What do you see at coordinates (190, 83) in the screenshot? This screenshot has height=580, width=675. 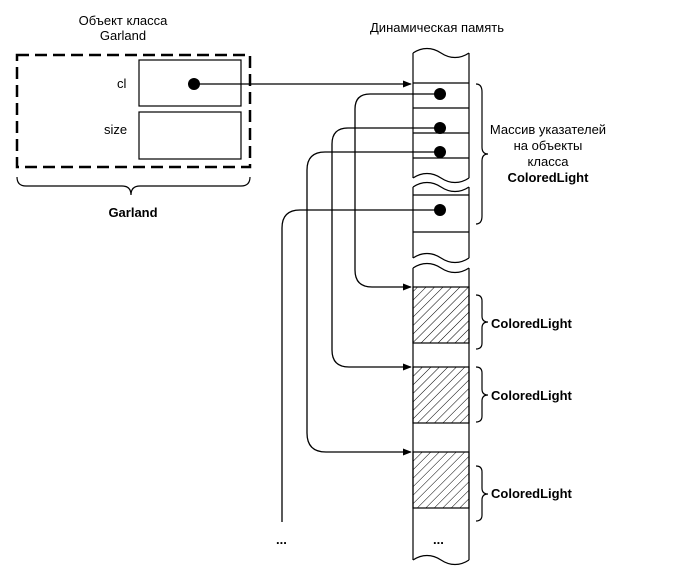 I see `cl-field-box` at bounding box center [190, 83].